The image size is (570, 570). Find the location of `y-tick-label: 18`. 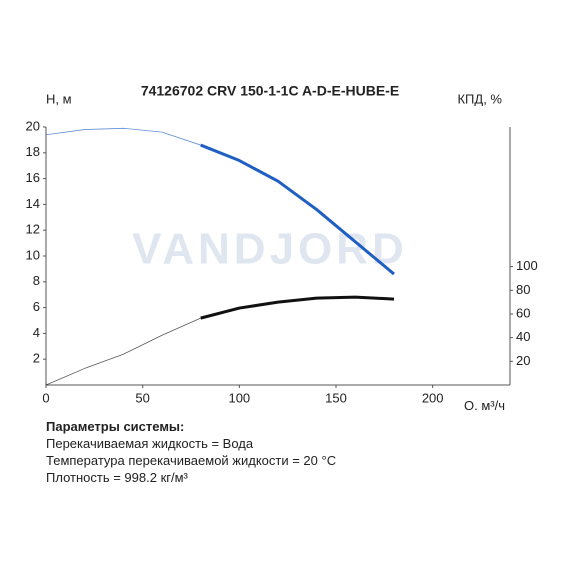

y-tick-label: 18 is located at coordinates (33, 151).